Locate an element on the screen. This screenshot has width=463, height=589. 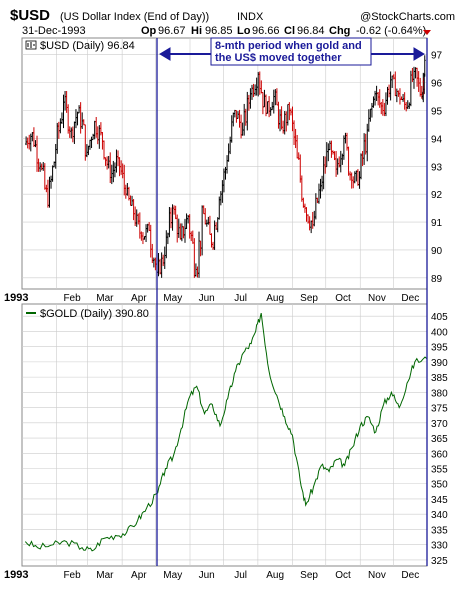
usd-x-axis: Feb Mar Apr May Jun Jul Aug Sep Oct Nov Dec 1993 is located at coordinates (211, 298).